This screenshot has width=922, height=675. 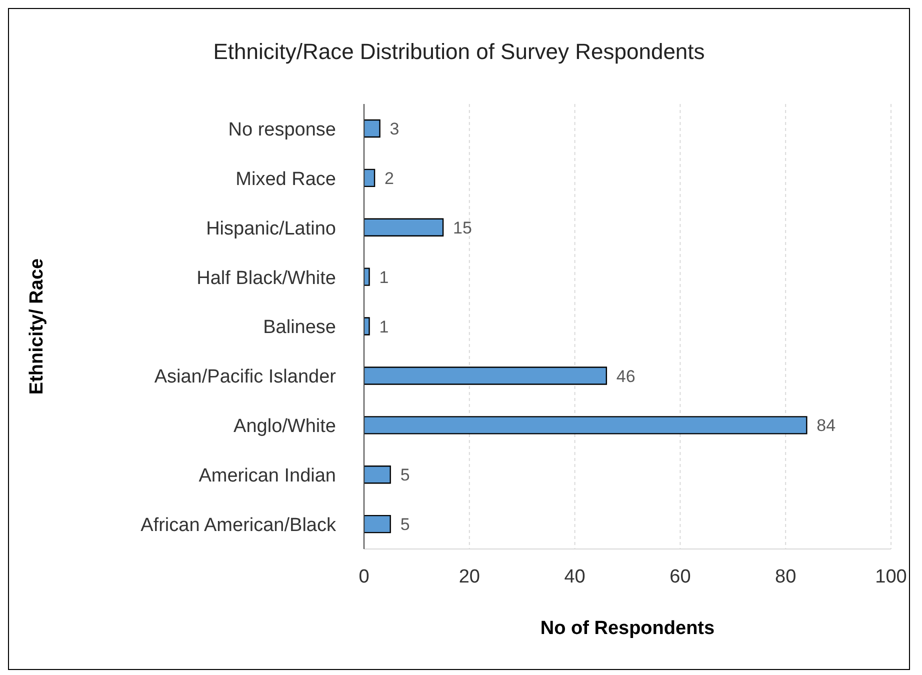 What do you see at coordinates (286, 179) in the screenshot?
I see `y-tick-label: Mixed Race` at bounding box center [286, 179].